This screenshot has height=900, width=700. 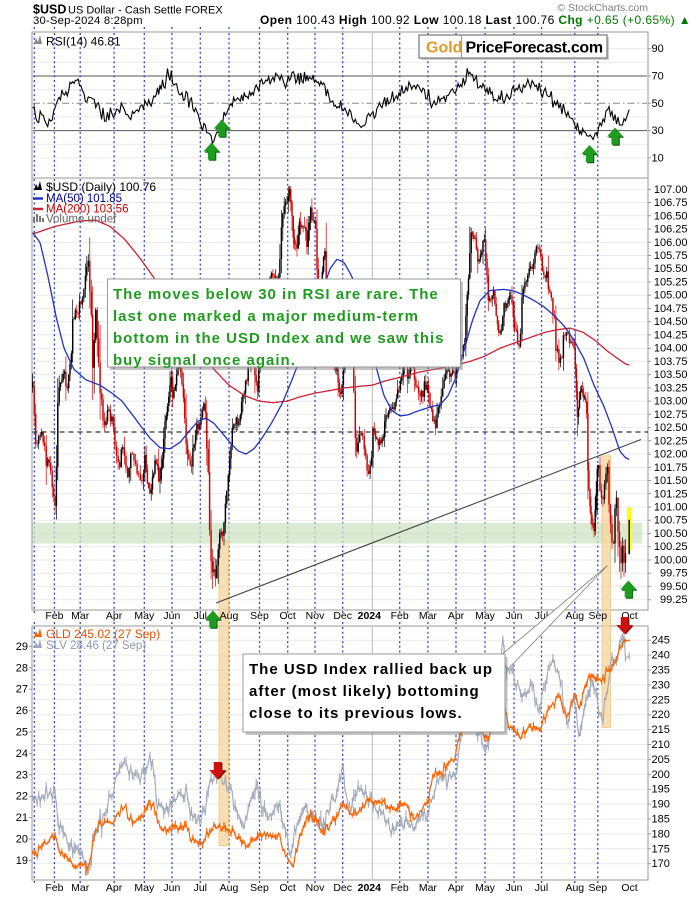 What do you see at coordinates (444, 48) in the screenshot?
I see `svg-text: Gold` at bounding box center [444, 48].